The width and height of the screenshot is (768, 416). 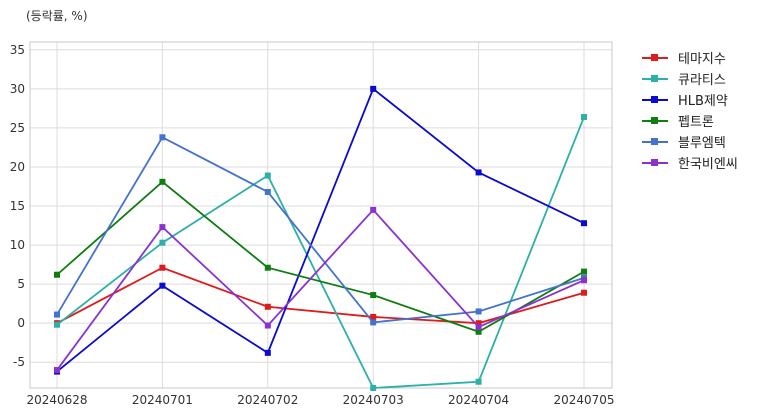 I want to click on legend-label: HLB제약, so click(x=703, y=101).